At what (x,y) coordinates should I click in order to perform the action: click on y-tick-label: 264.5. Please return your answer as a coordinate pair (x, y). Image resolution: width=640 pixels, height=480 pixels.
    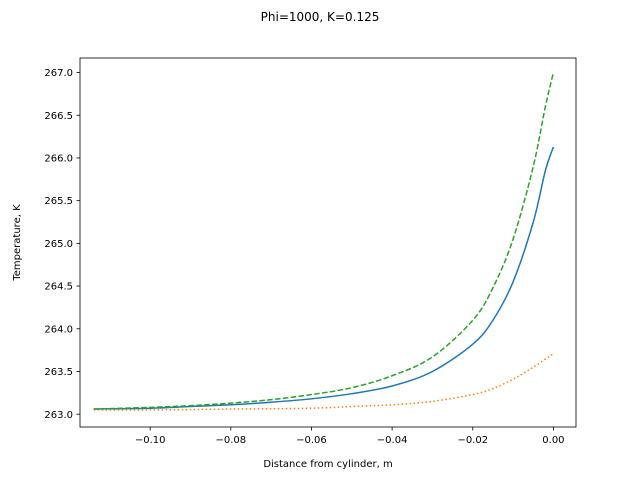
    Looking at the image, I should click on (58, 287).